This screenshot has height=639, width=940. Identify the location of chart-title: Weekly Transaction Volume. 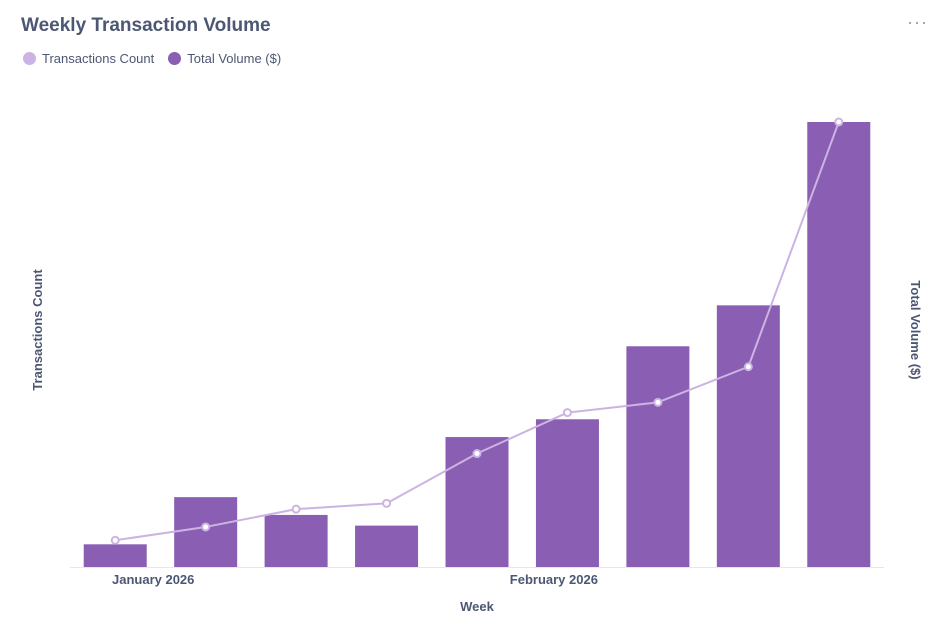
(146, 25).